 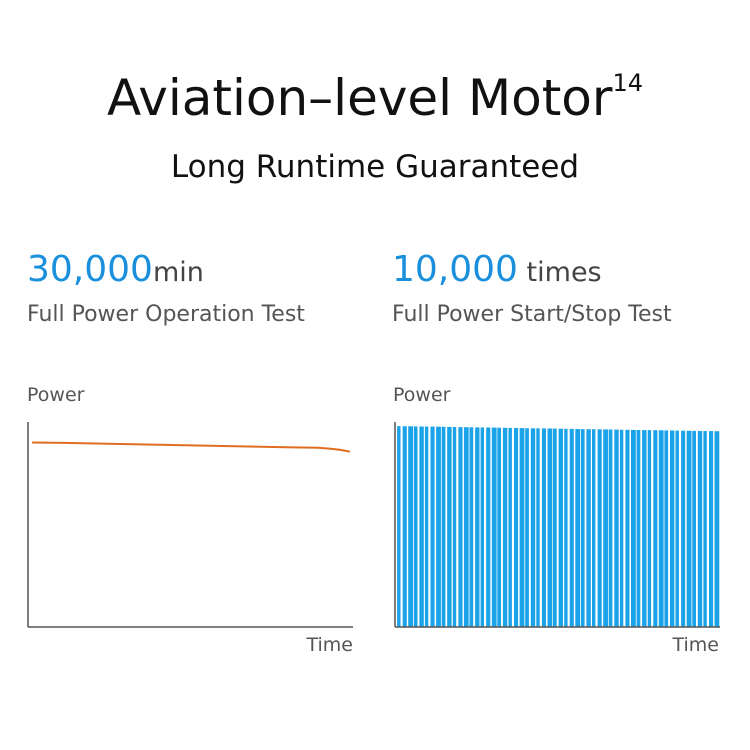 What do you see at coordinates (532, 314) in the screenshot?
I see `stat-startstop-label: Full Power Start/Stop Test` at bounding box center [532, 314].